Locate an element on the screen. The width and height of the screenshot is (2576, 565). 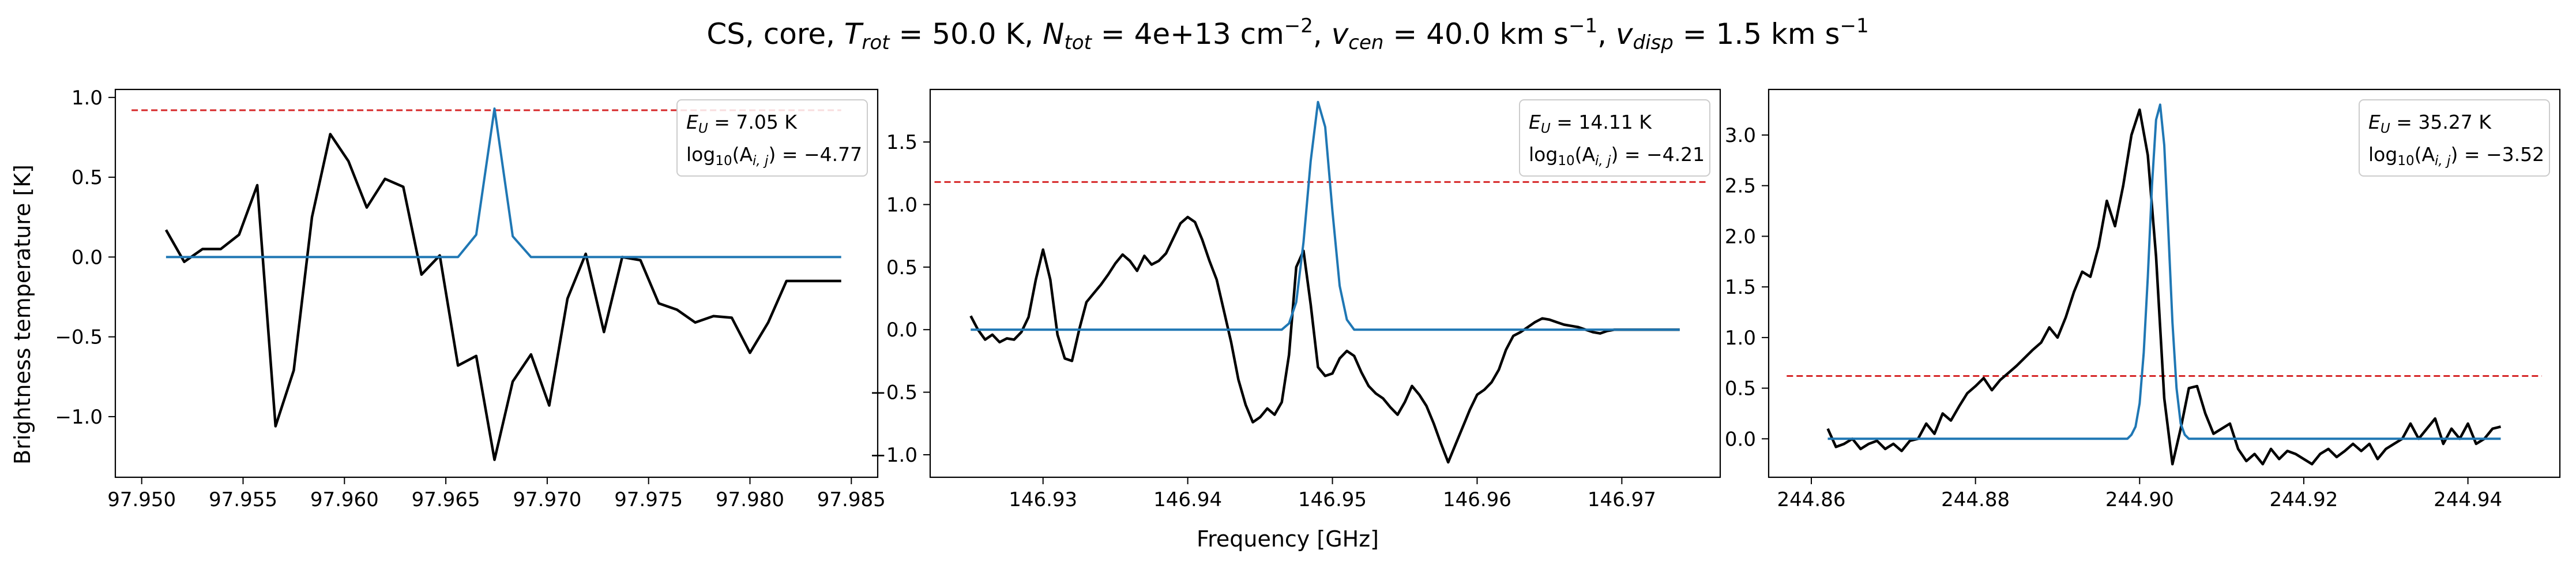
title-vdisp-sub: disp is located at coordinates (1653, 42).